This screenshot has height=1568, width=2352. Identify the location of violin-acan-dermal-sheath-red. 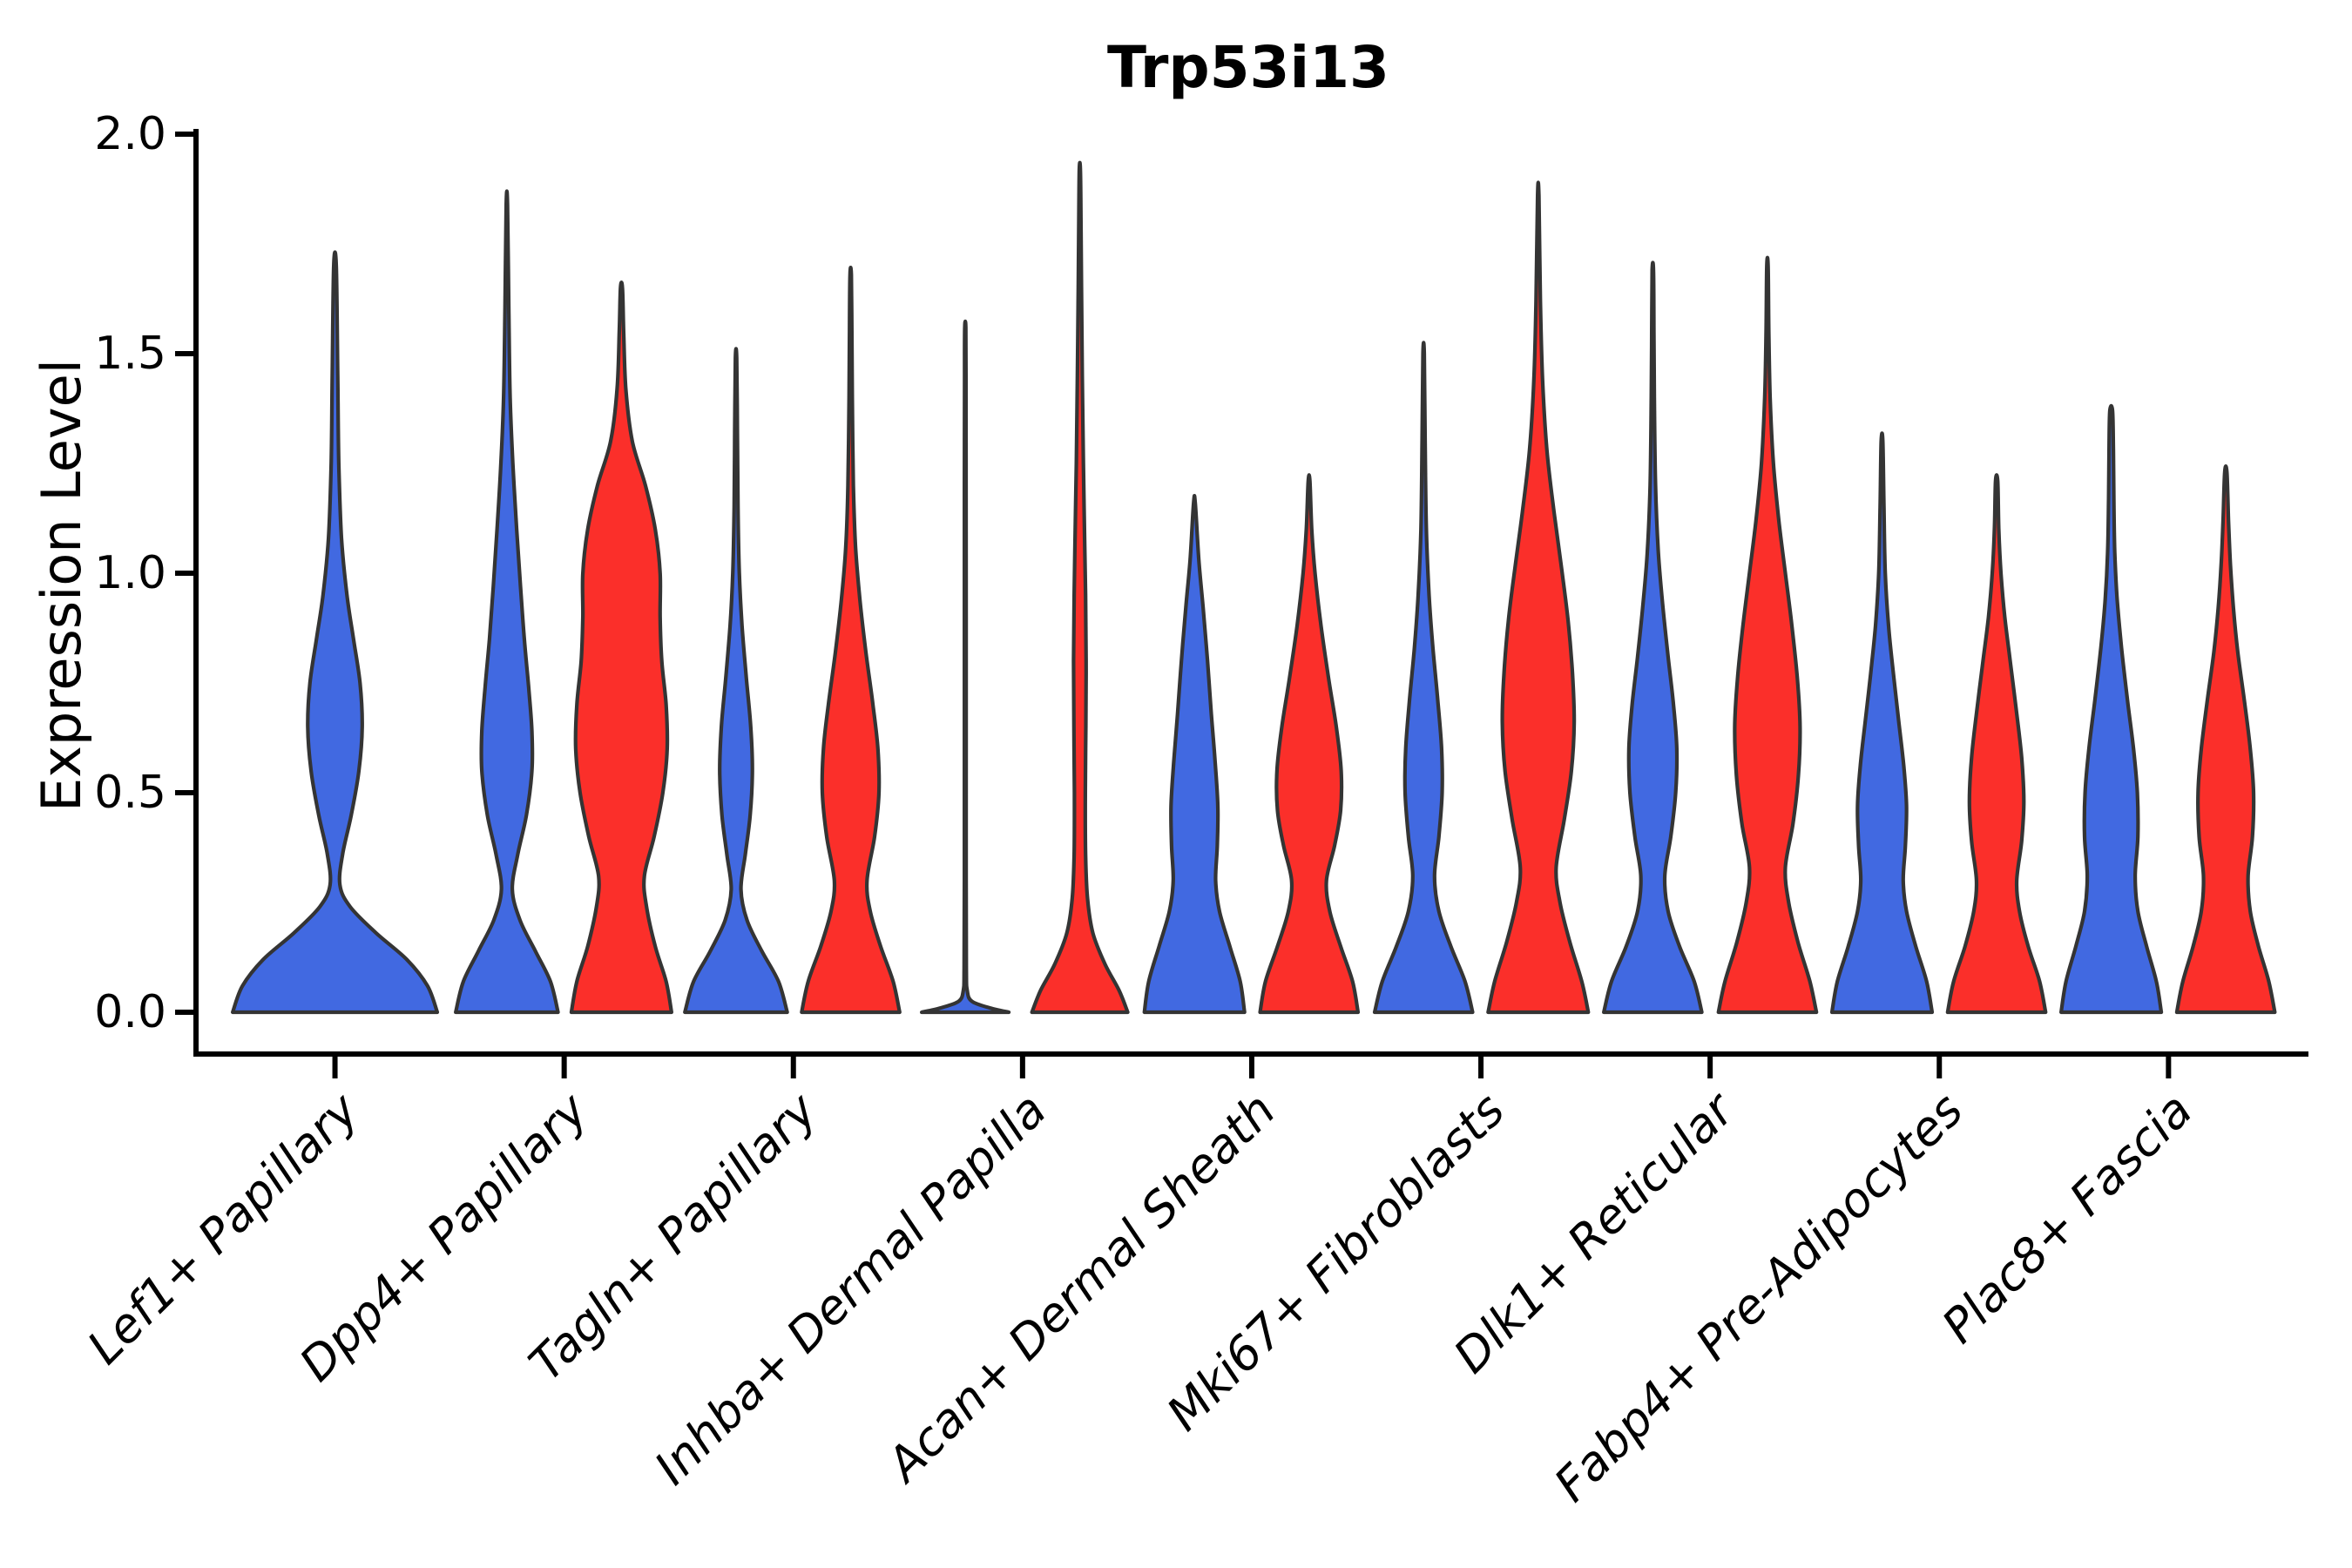
(1310, 744).